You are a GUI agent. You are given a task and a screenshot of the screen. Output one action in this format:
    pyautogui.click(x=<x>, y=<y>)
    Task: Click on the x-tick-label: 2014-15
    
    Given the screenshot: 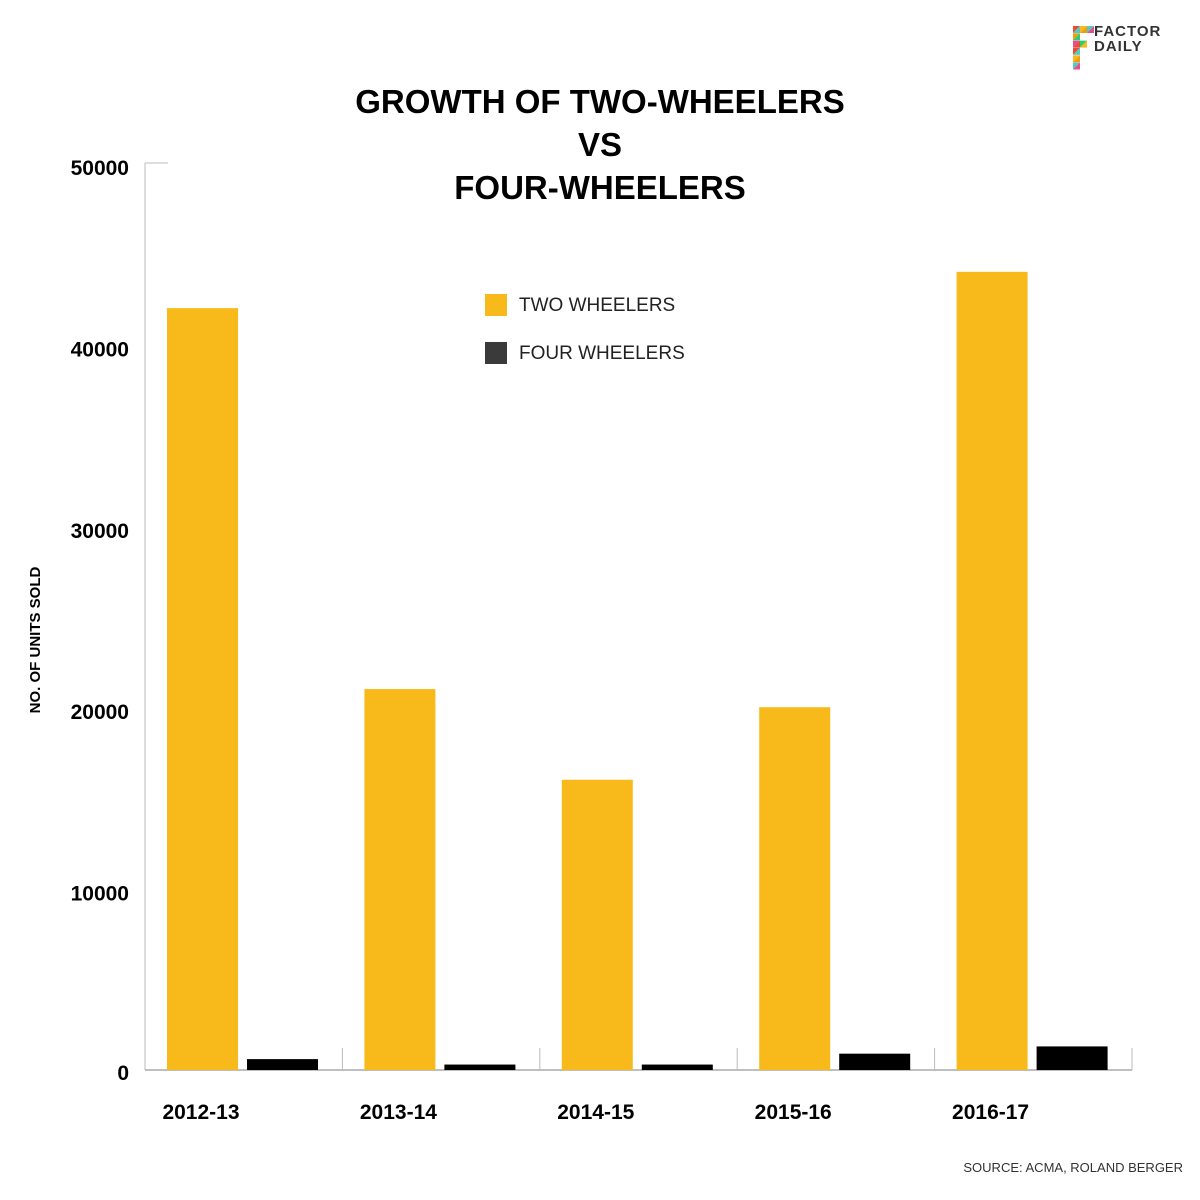 What is the action you would take?
    pyautogui.click(x=595, y=1112)
    